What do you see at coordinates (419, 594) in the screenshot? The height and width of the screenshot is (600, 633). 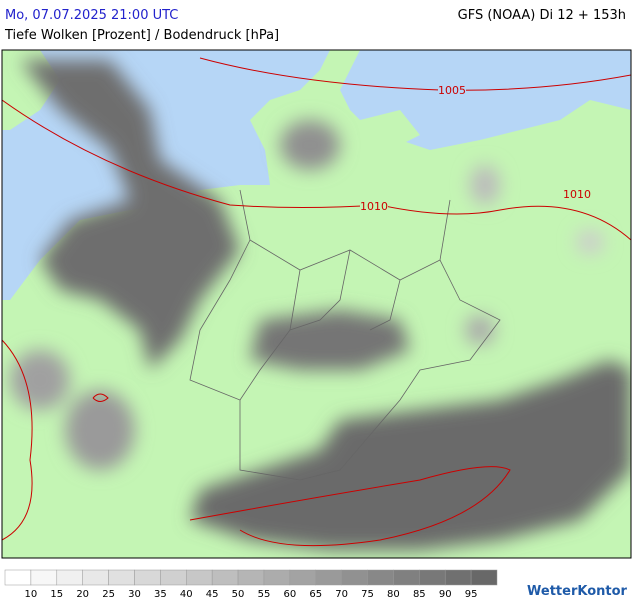 I see `legend-label: 85` at bounding box center [419, 594].